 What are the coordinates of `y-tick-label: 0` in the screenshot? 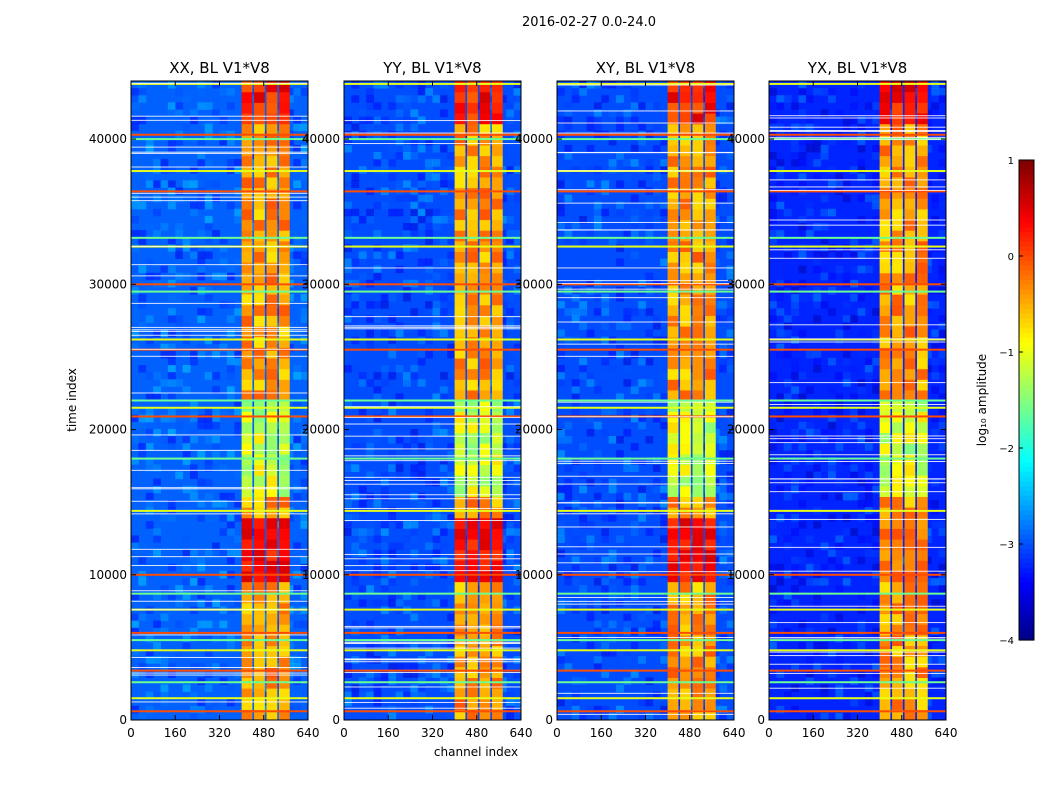 It's located at (336, 720).